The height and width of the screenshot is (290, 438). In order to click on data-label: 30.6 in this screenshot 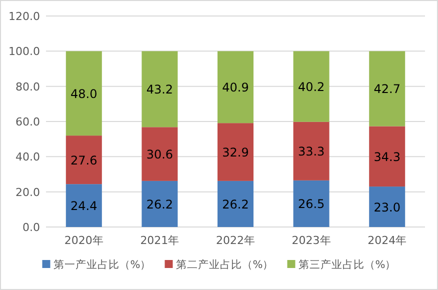, I will do `click(160, 155)`.